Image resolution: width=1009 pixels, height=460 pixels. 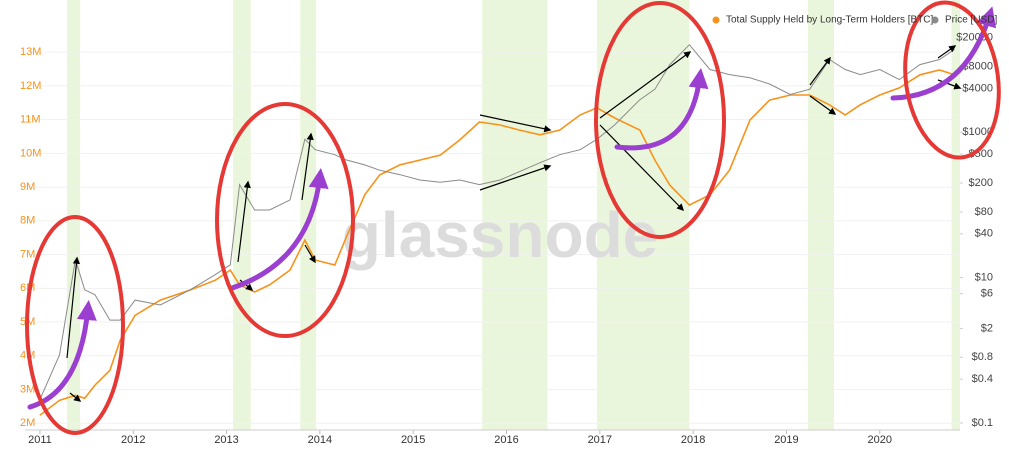 I want to click on x-tick-label: 2020, so click(x=880, y=440).